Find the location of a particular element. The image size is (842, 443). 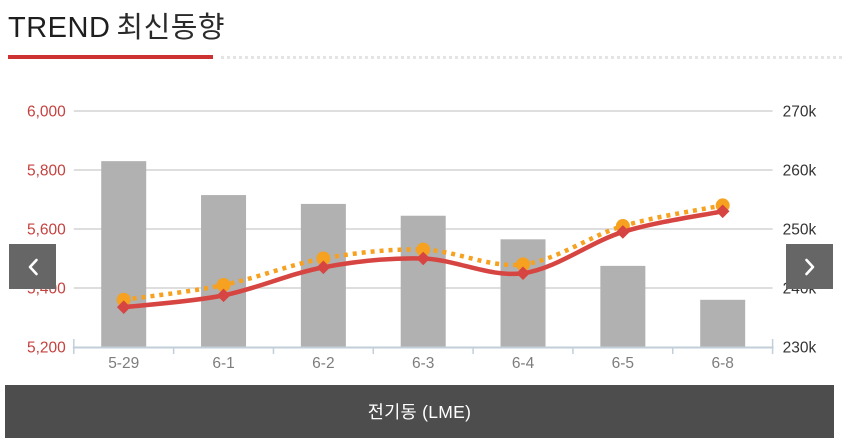

carousel-next-button is located at coordinates (809, 266).